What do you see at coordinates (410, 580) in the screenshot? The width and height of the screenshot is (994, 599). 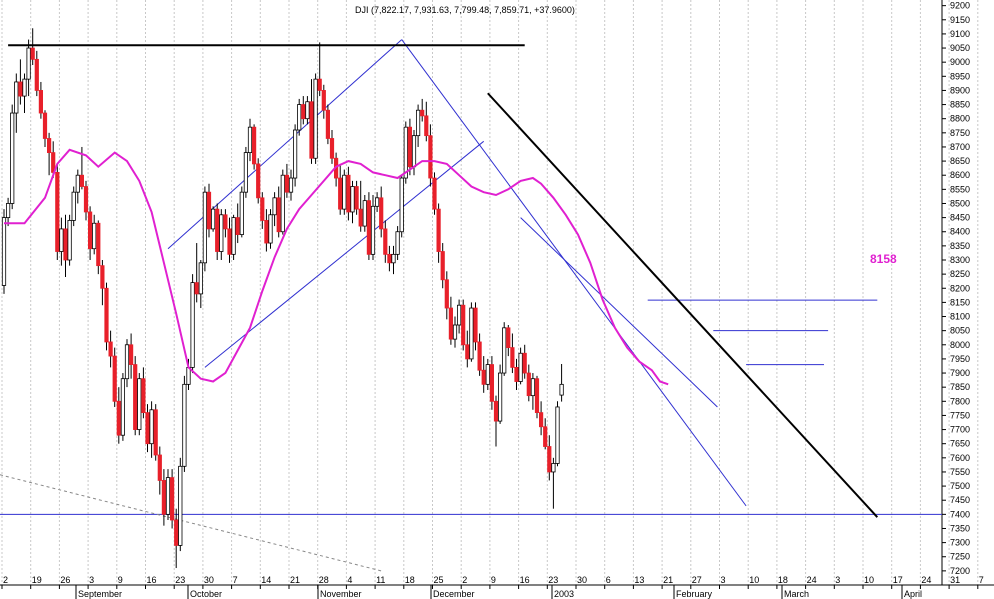 I see `x-tick-label: 18` at bounding box center [410, 580].